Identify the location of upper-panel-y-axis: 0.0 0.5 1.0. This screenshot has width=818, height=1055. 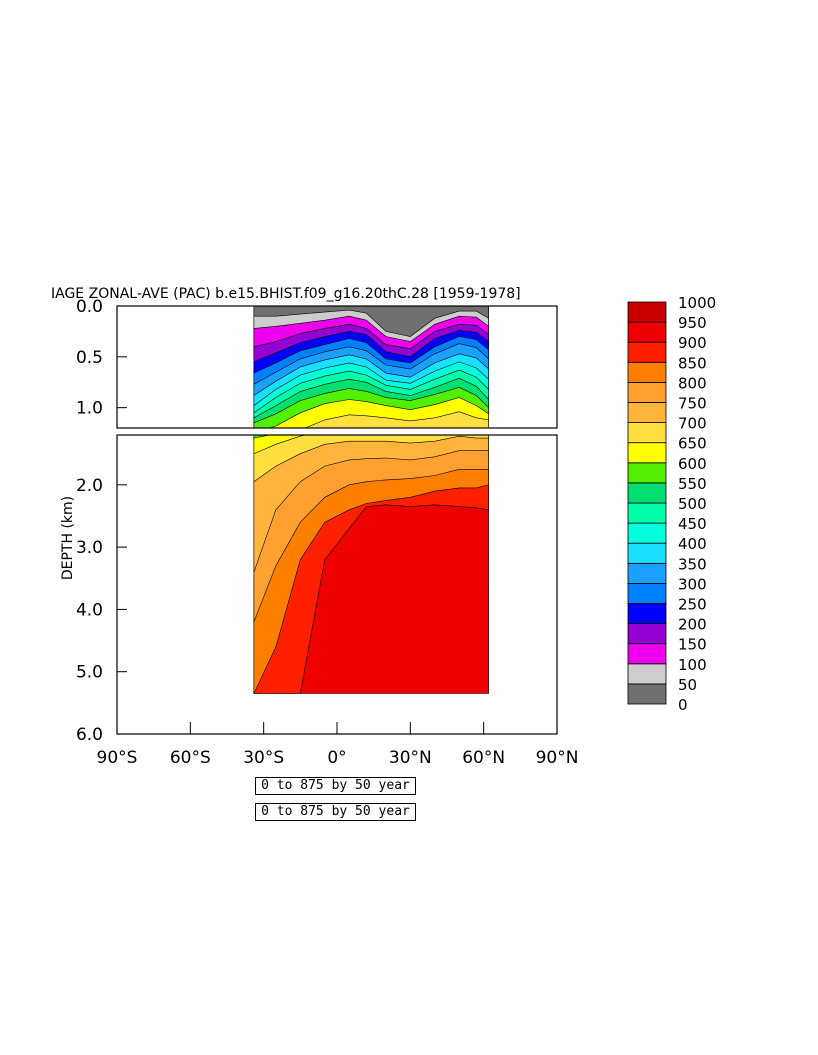
(101, 358).